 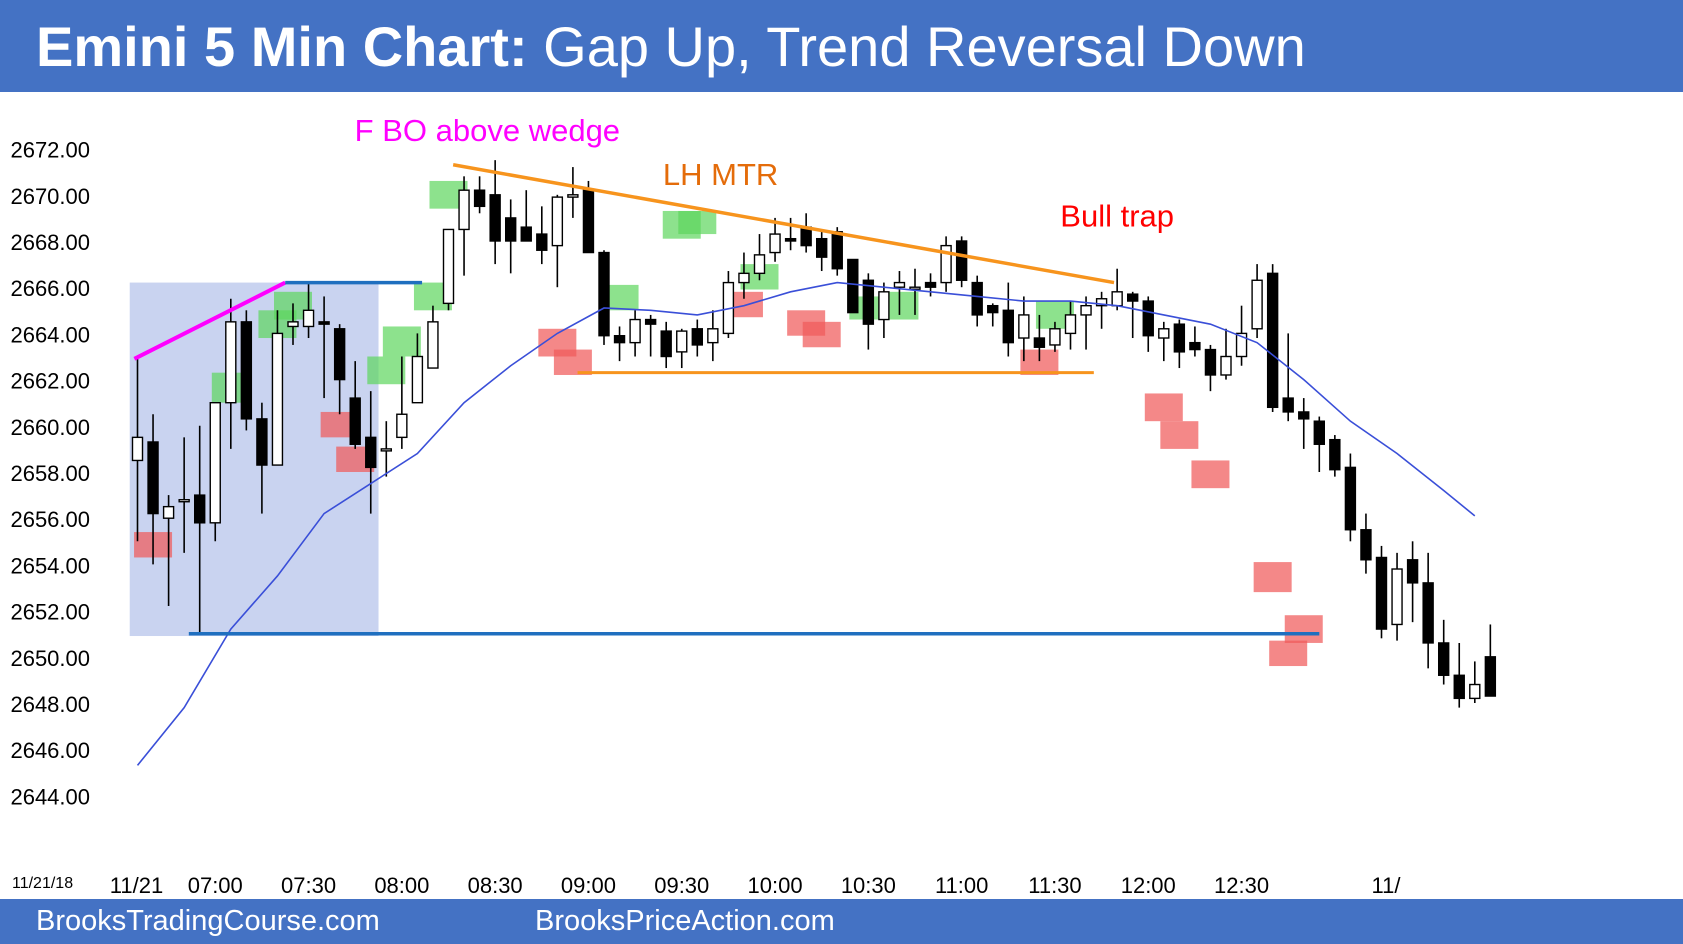 What do you see at coordinates (50, 565) in the screenshot?
I see `y-tick-label: 2654.00` at bounding box center [50, 565].